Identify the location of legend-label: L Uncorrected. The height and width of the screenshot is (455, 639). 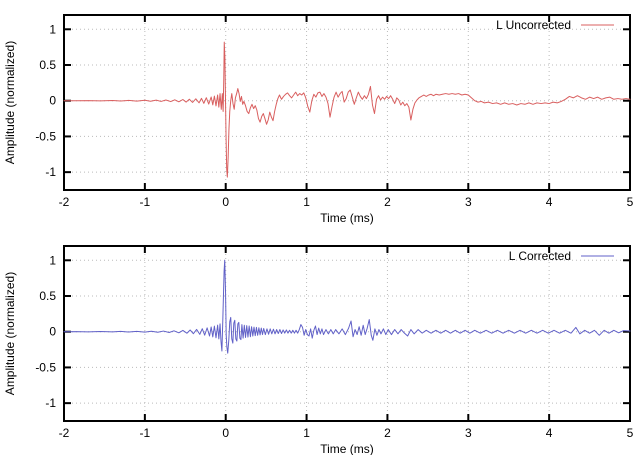
(533, 25).